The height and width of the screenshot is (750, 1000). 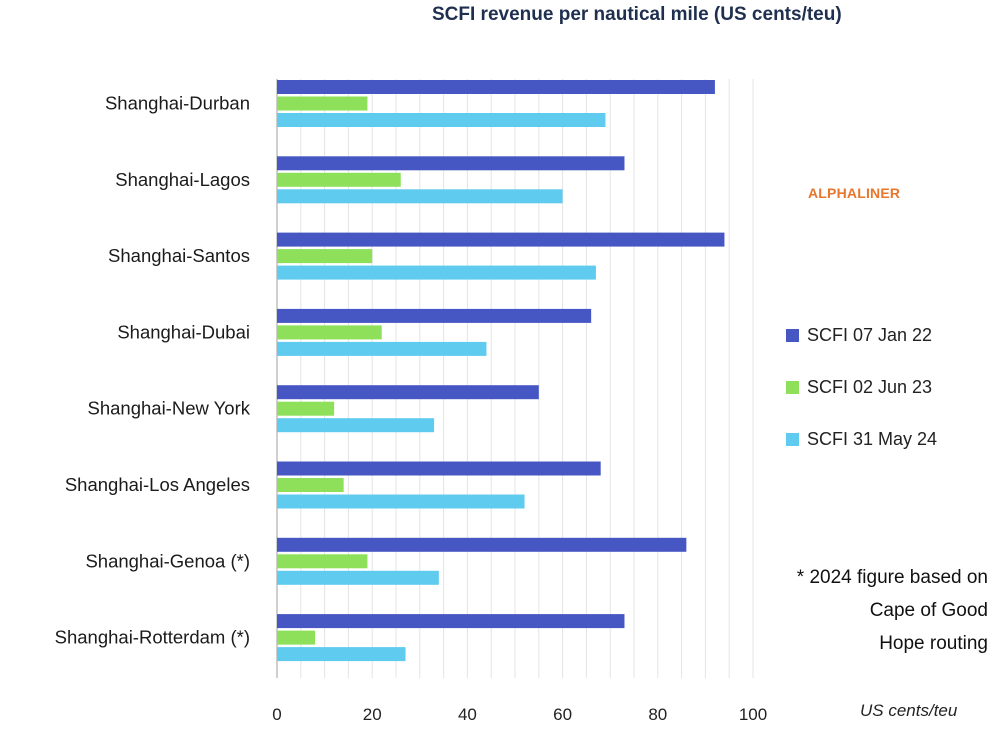 What do you see at coordinates (854, 193) in the screenshot?
I see `brand-label: ALPHALINER` at bounding box center [854, 193].